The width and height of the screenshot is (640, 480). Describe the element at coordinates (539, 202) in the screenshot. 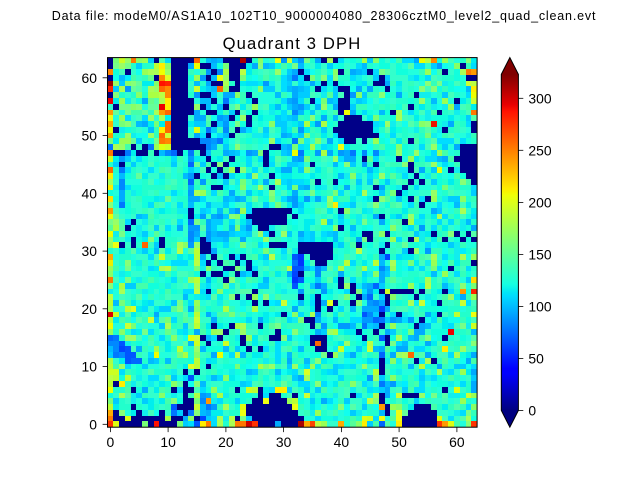

I see `svg-text: 200` at that location.